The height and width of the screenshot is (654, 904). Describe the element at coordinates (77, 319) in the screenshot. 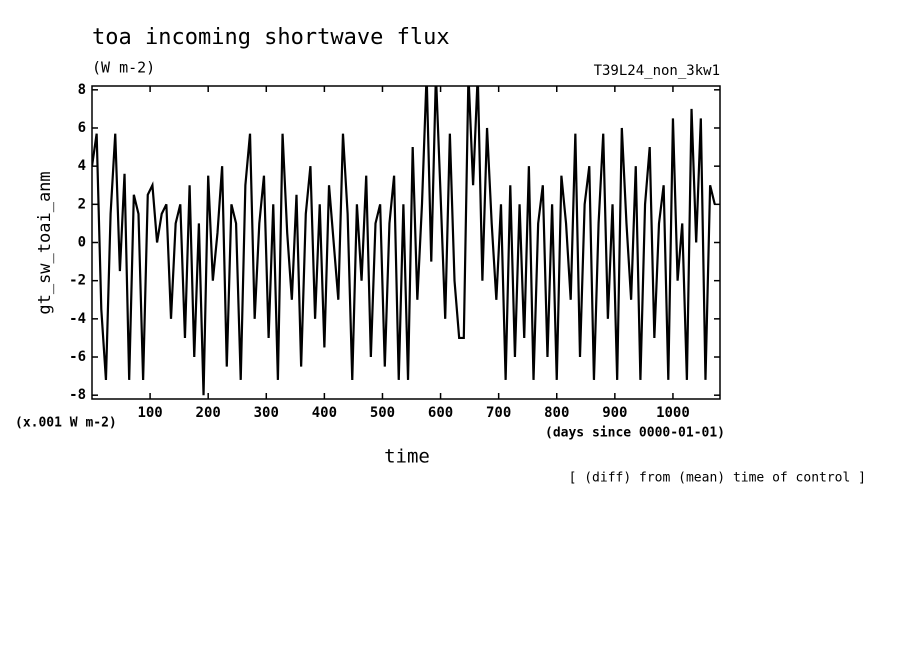

I see `y-tick-label: -4` at that location.